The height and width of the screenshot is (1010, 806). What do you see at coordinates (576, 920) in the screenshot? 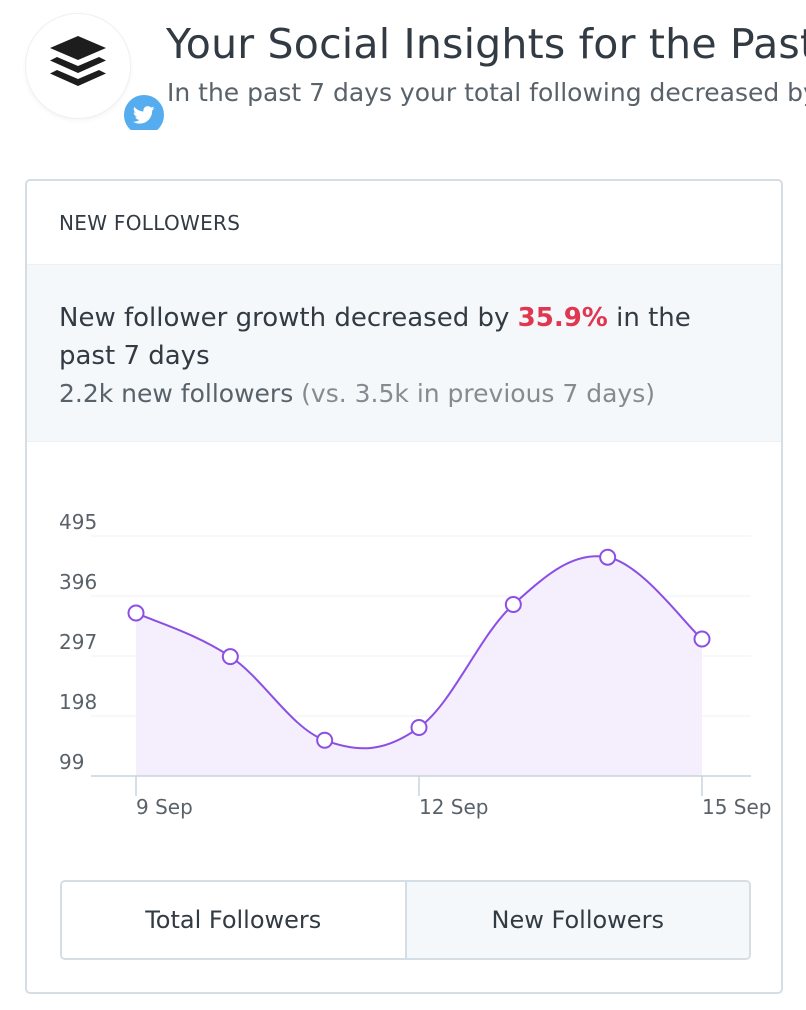
I see `tab-new-followers: New Followers` at bounding box center [576, 920].